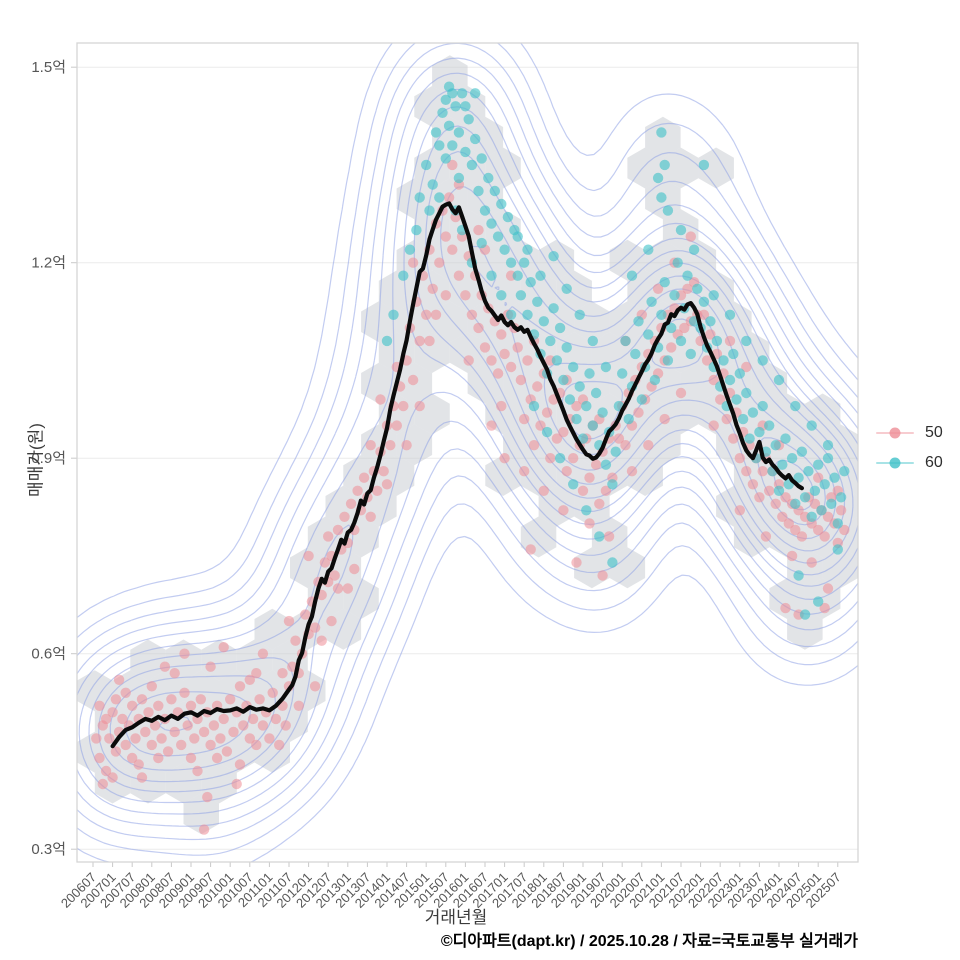  I want to click on legend-marker-50-icon, so click(895, 433).